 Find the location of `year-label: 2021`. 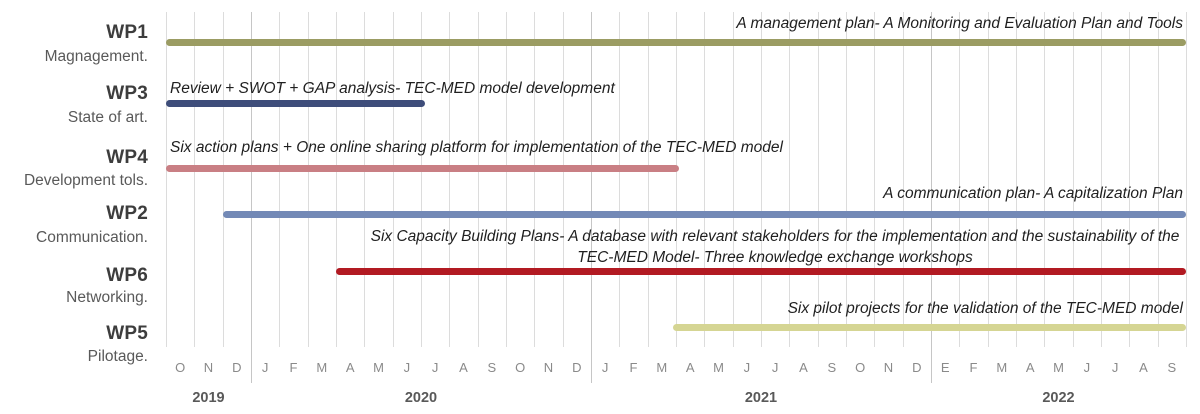

year-label: 2021 is located at coordinates (761, 398).